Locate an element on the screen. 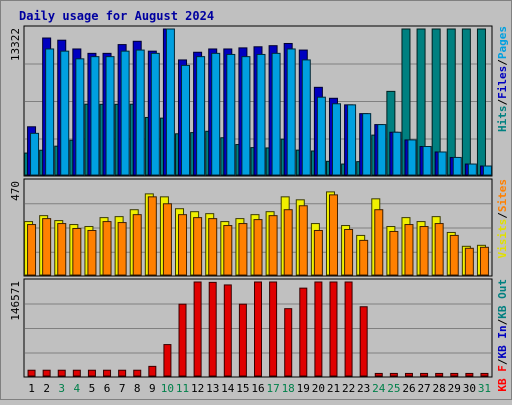  legend-entry: KB In is located at coordinates (502, 341).